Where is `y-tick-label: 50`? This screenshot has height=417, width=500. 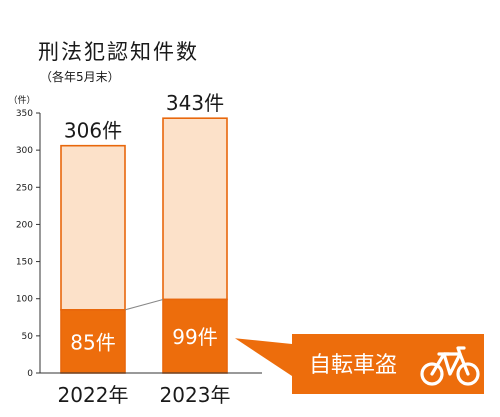
y-tick-label: 50 is located at coordinates (28, 337).